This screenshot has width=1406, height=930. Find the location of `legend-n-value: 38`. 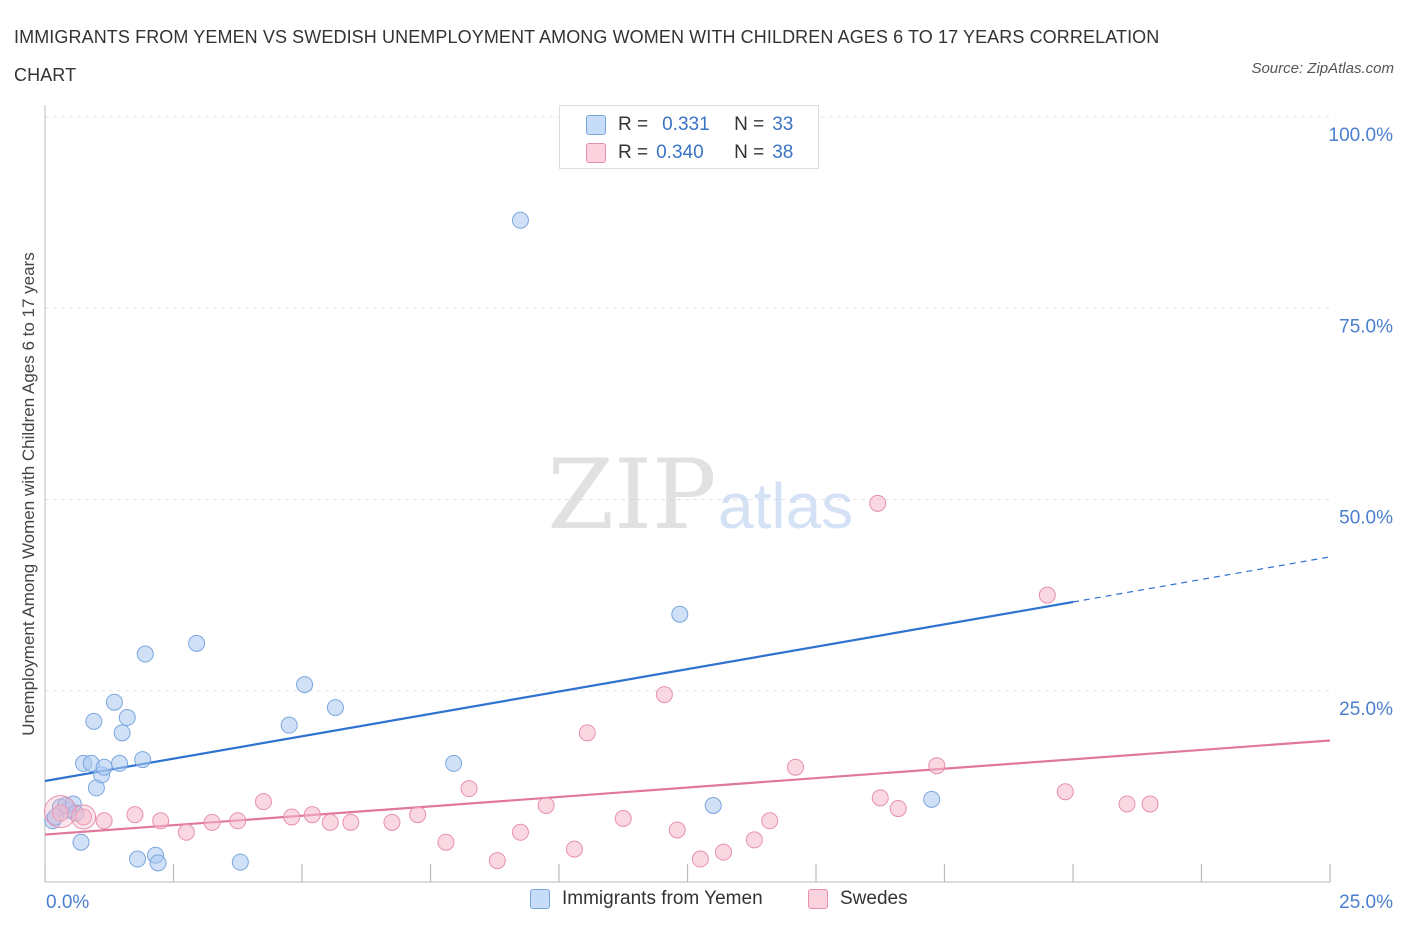

legend-n-value: 38 is located at coordinates (783, 152).